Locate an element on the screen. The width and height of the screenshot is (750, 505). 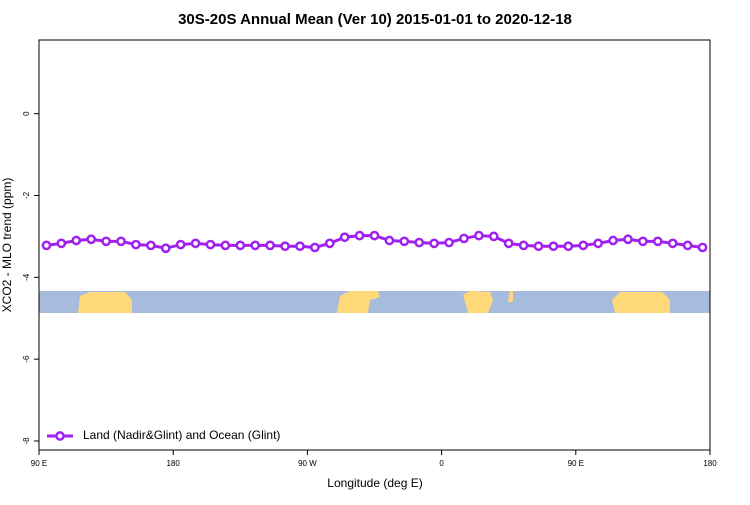
legend-marker is located at coordinates (60, 436).